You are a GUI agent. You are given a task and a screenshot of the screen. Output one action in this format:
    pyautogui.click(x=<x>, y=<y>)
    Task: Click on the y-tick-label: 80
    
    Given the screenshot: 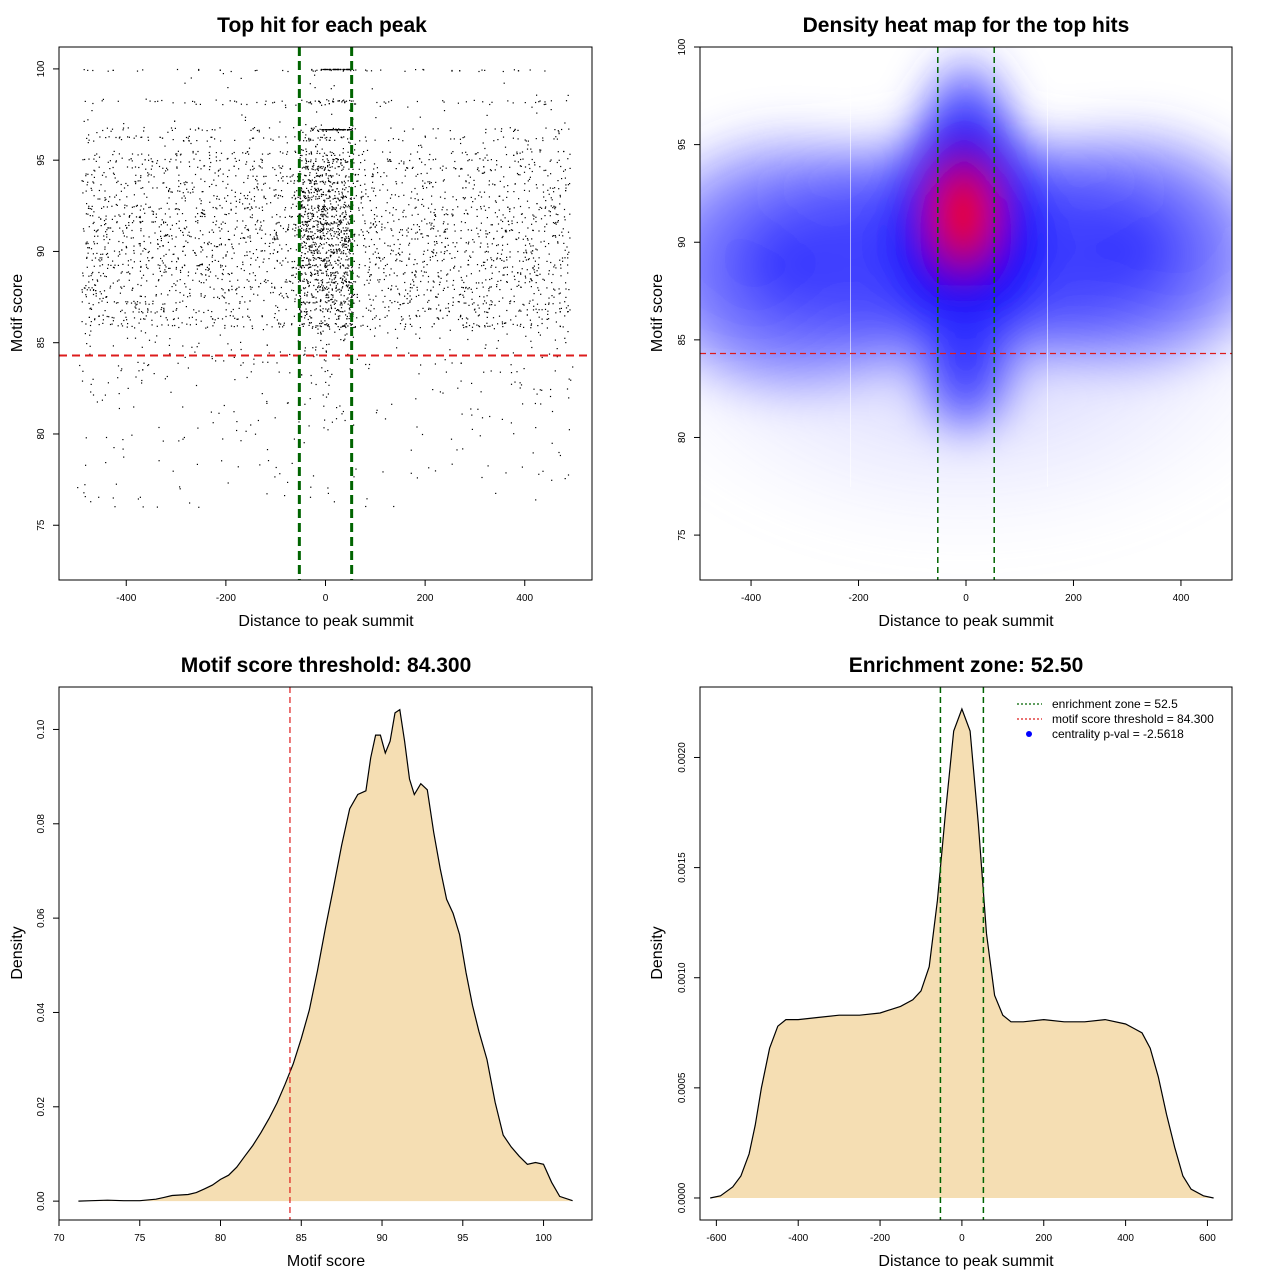 What is the action you would take?
    pyautogui.click(x=41, y=434)
    